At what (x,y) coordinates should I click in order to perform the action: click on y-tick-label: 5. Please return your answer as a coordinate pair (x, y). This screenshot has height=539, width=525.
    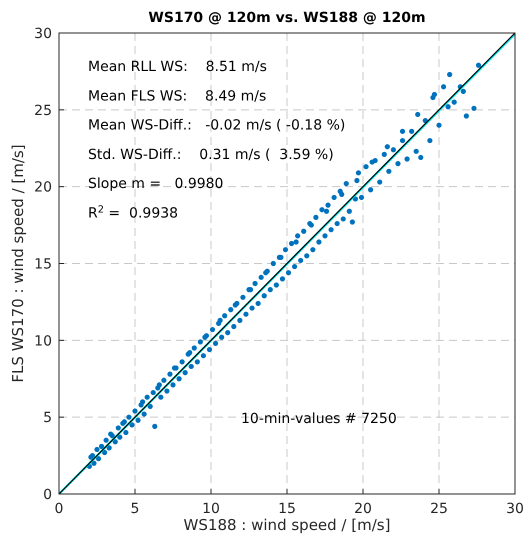
    Looking at the image, I should click on (47, 418).